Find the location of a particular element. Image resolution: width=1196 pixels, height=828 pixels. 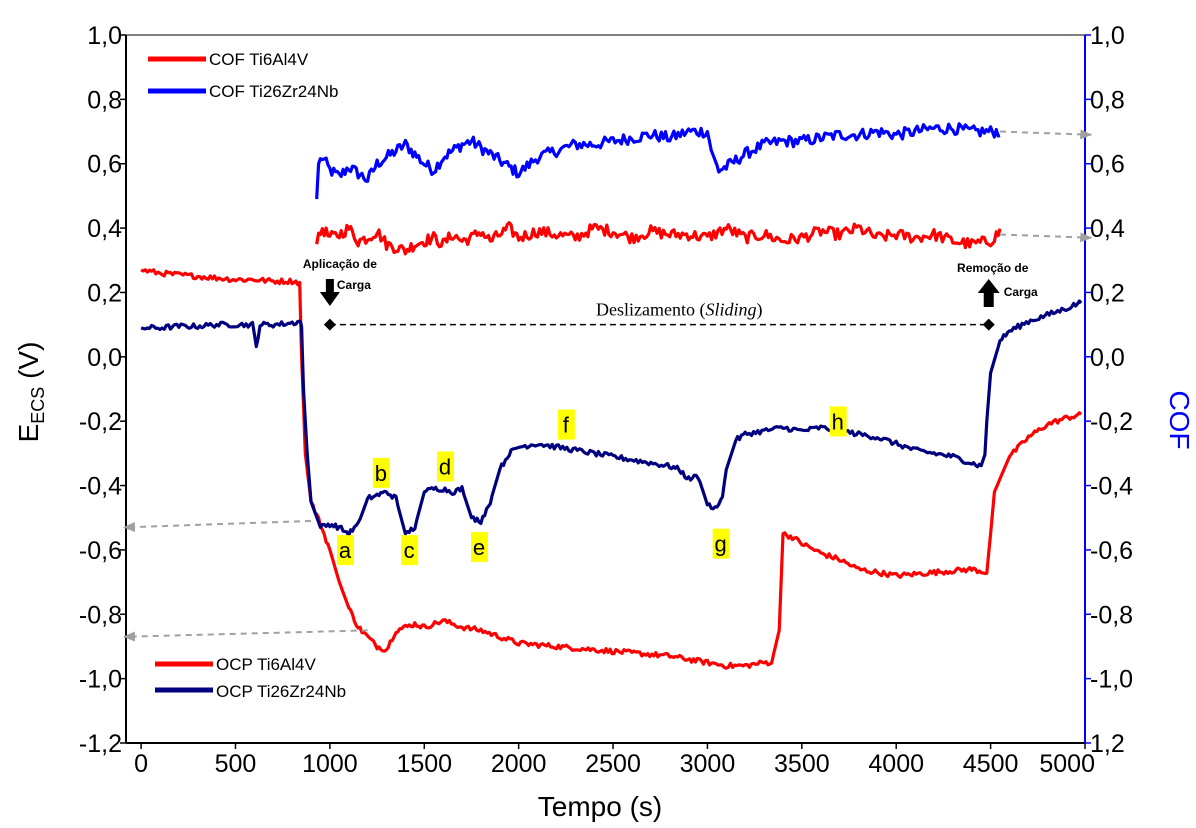

y-left-tick-label-0: 1,0 is located at coordinates (104, 36).